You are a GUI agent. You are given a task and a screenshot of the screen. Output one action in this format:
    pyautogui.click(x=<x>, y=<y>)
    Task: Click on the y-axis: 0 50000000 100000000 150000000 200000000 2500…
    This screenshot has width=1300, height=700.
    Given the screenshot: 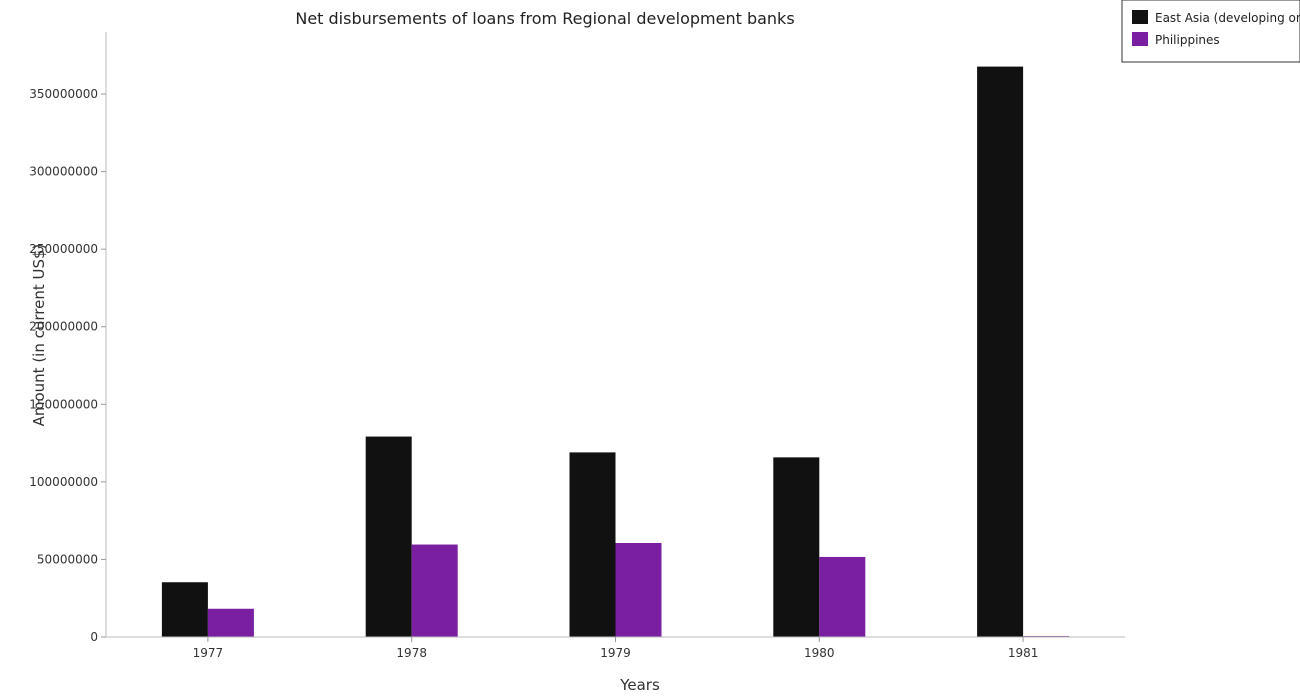 What is the action you would take?
    pyautogui.click(x=68, y=338)
    